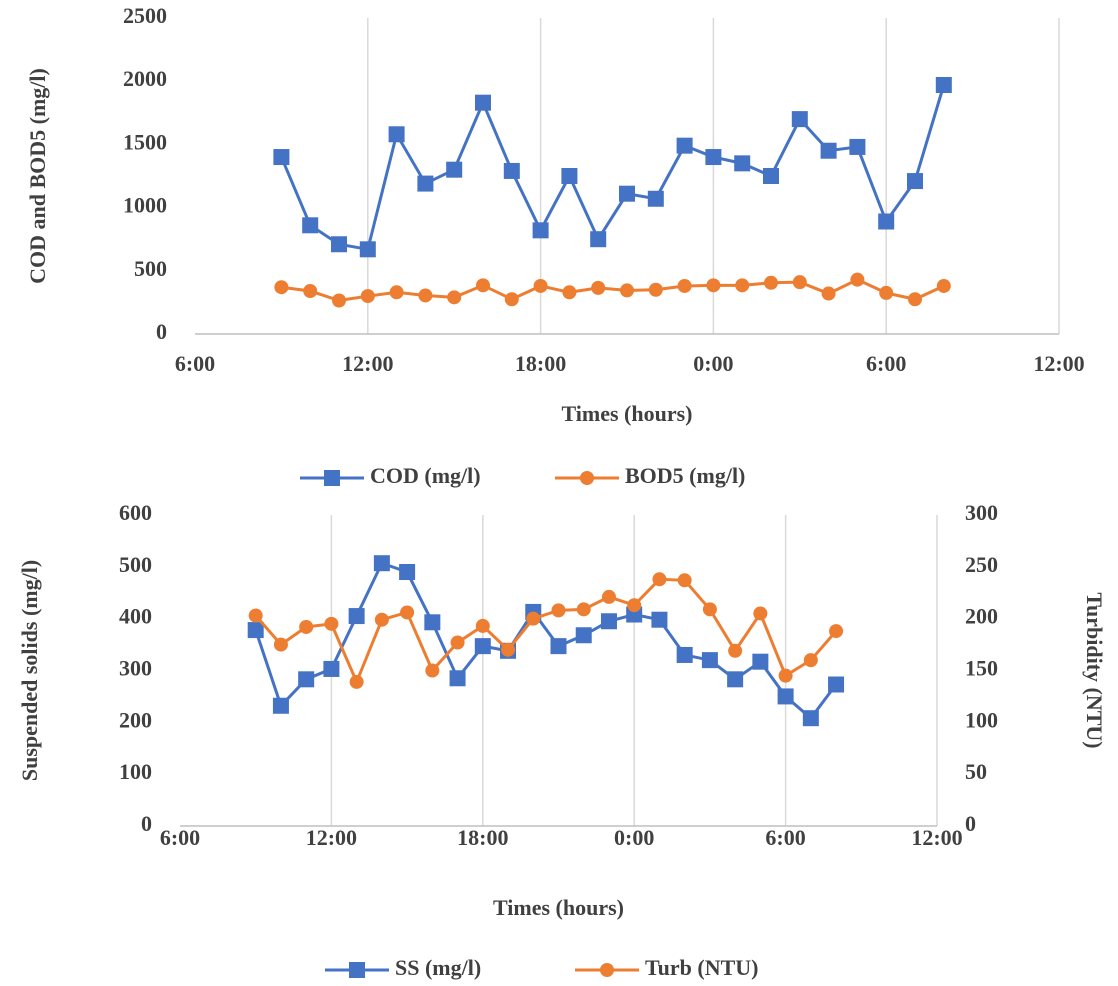 The height and width of the screenshot is (986, 1118). What do you see at coordinates (981, 616) in the screenshot?
I see `y2-tick-label: 200` at bounding box center [981, 616].